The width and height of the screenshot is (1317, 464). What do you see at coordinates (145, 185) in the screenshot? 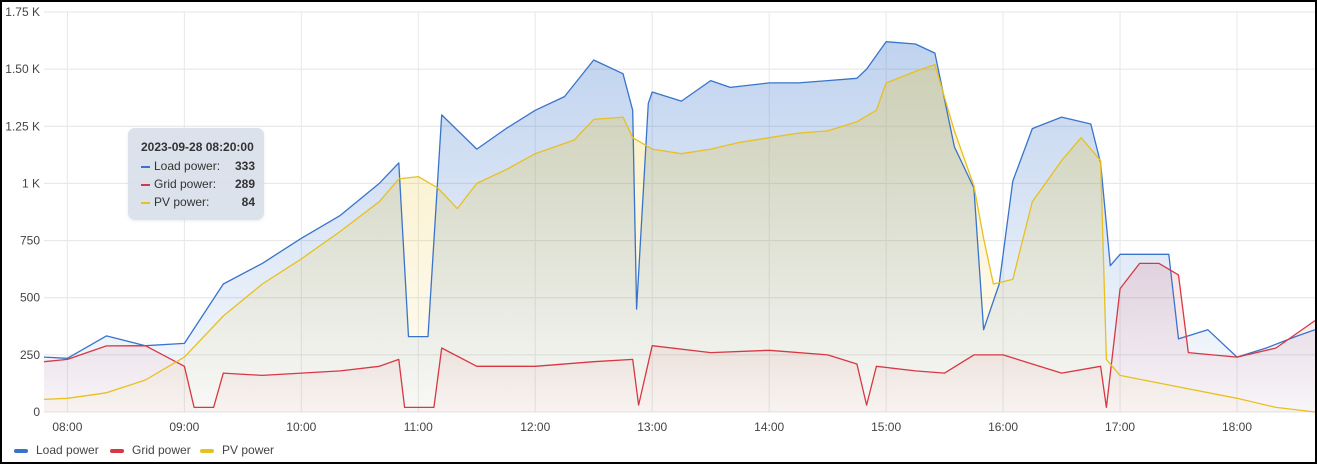
I see `tooltip-swatch-grid` at bounding box center [145, 185].